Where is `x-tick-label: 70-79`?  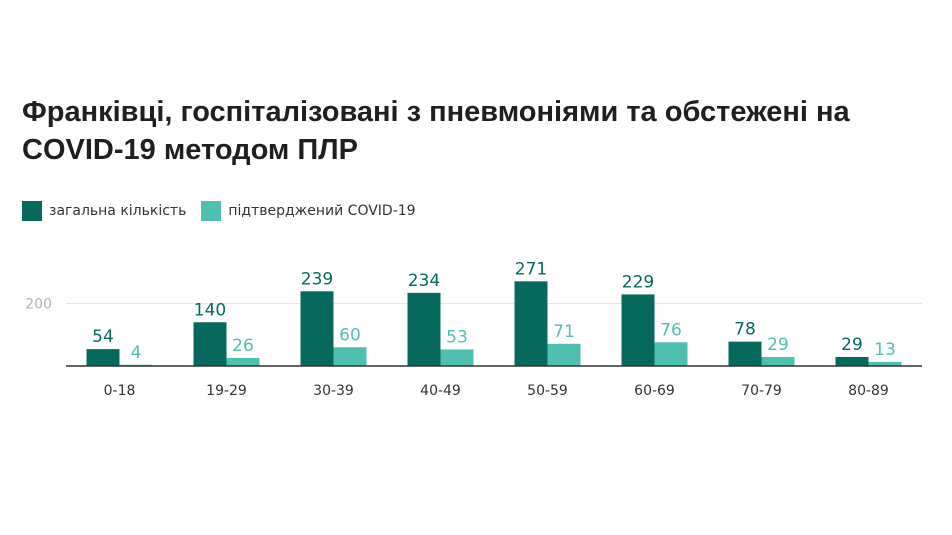 x-tick-label: 70-79 is located at coordinates (761, 391).